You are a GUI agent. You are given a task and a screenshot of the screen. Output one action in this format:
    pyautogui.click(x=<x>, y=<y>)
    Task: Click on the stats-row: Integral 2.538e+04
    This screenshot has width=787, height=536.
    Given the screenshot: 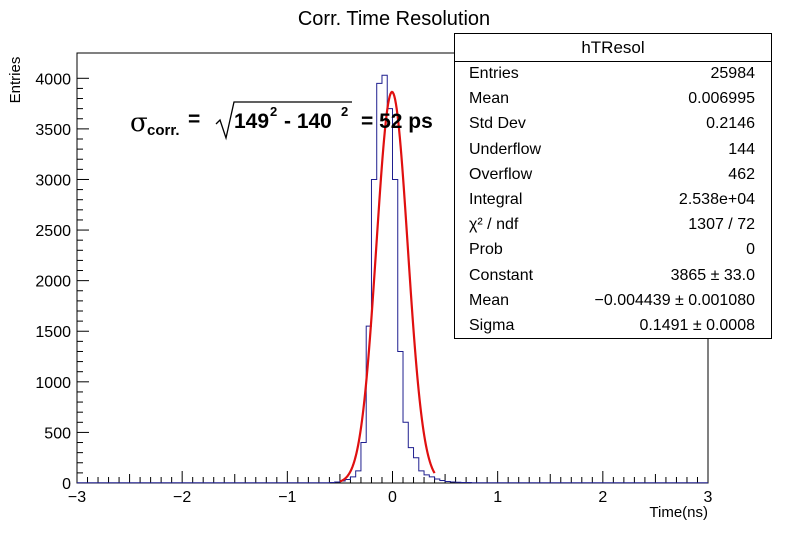 What is the action you would take?
    pyautogui.click(x=613, y=201)
    